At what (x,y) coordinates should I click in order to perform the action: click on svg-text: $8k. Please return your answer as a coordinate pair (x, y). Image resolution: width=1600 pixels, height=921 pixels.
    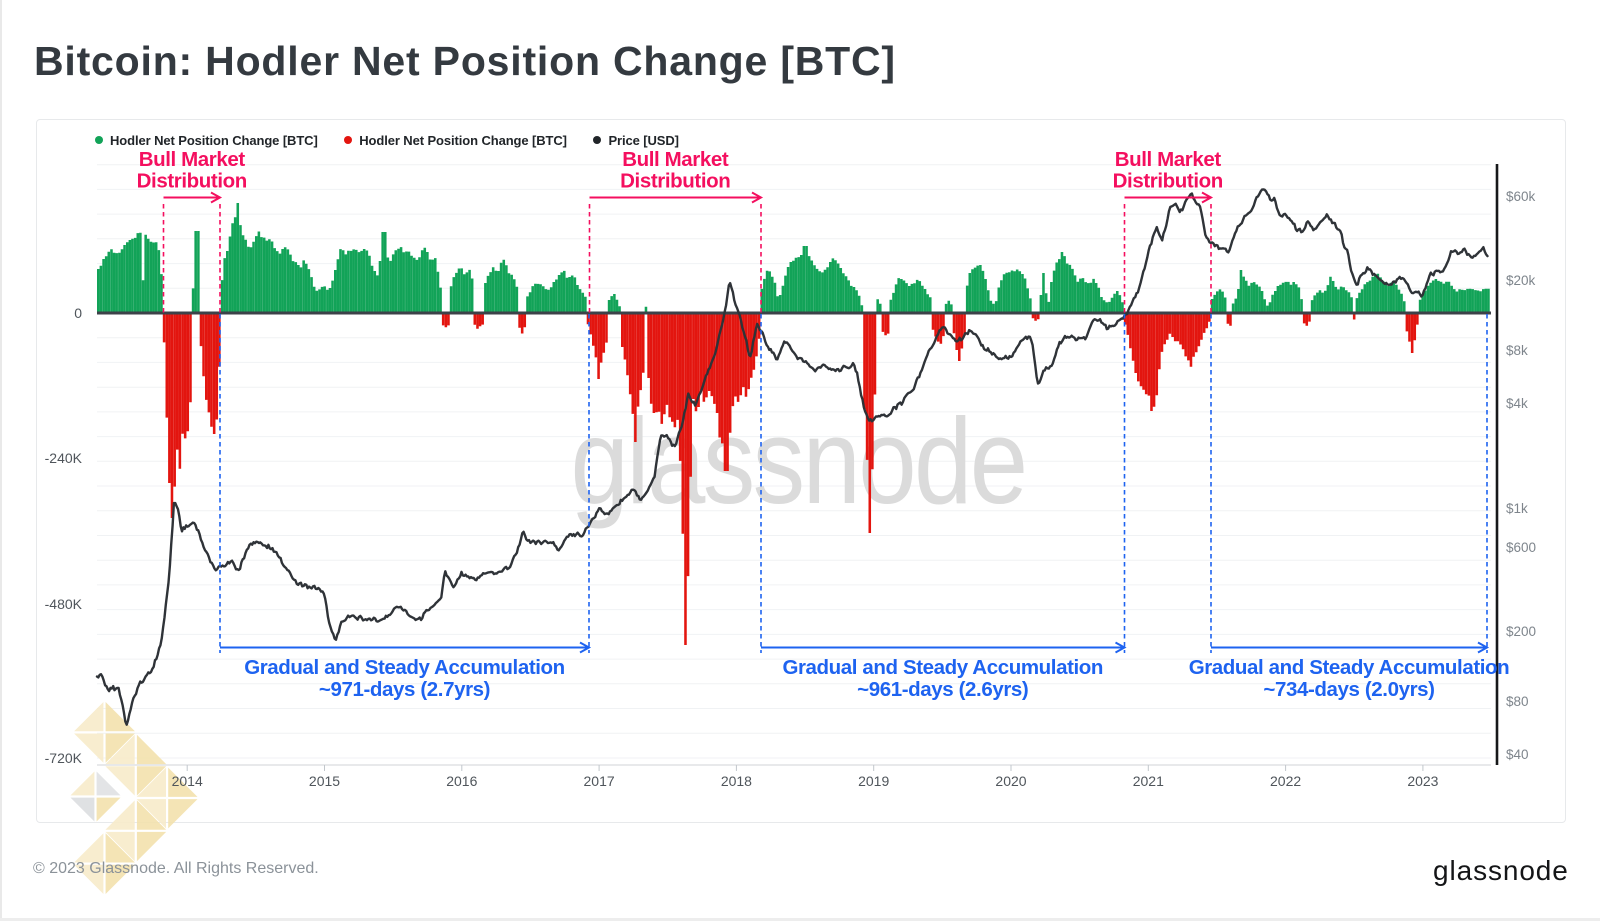
    Looking at the image, I should click on (1517, 350).